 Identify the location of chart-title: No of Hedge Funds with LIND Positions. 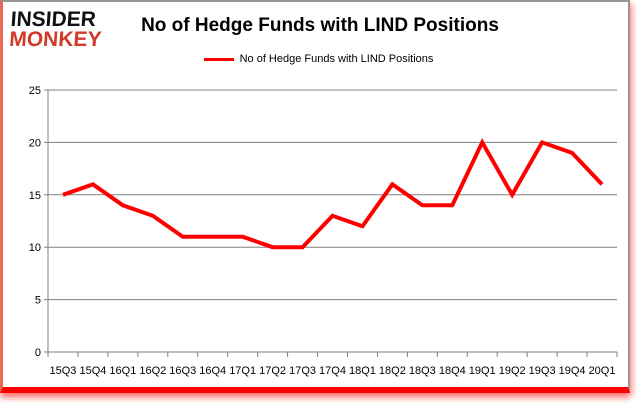
(320, 25).